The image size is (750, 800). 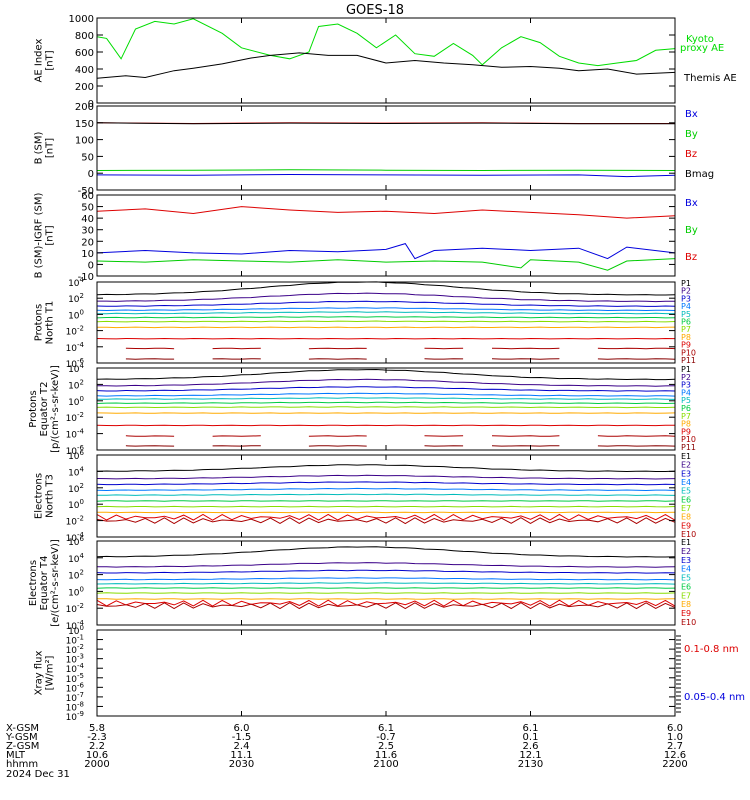 I want to click on orbit-value: 10.6, so click(x=97, y=755).